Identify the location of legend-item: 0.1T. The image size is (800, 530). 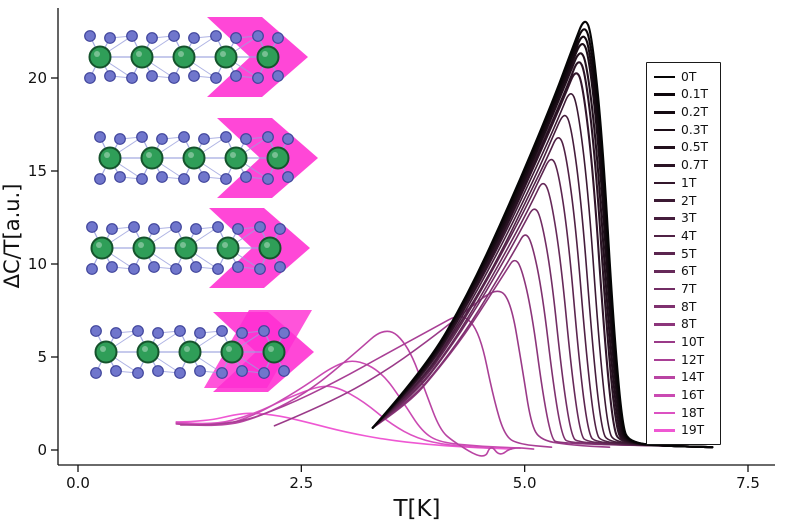
(685, 95).